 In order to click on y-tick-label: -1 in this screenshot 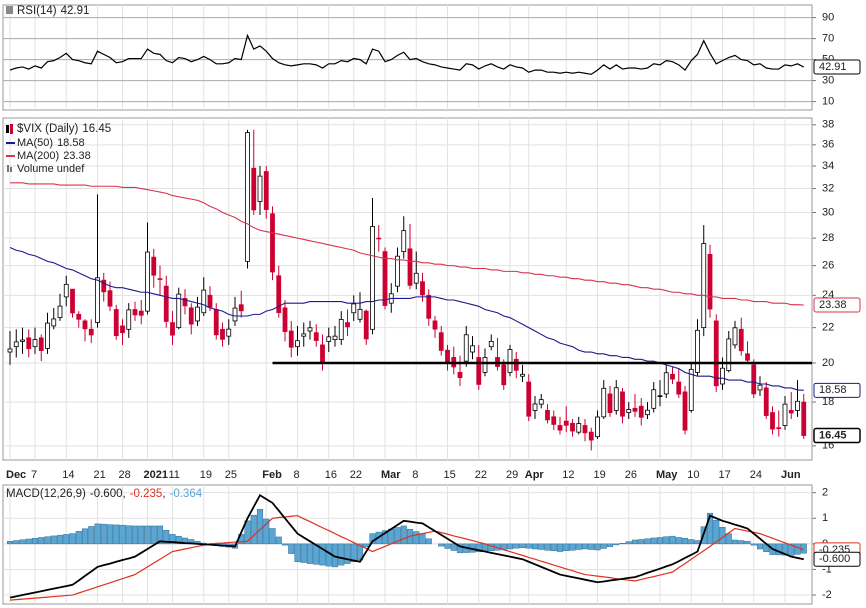, I will do `click(827, 569)`.